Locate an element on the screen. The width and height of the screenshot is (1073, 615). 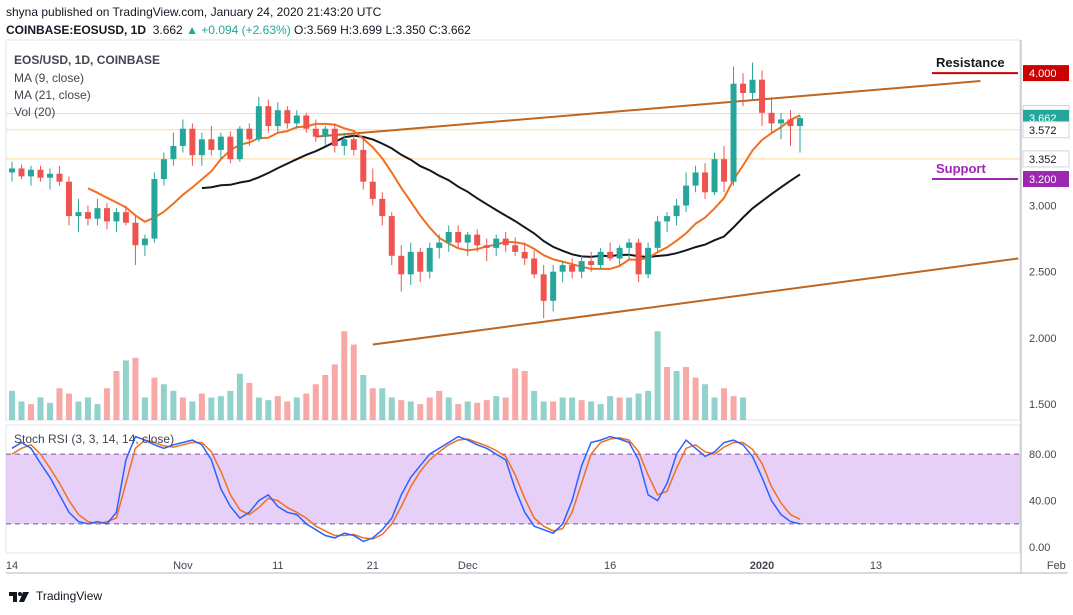
change-value: ▲ +0.094 (+2.63%) is located at coordinates (238, 30).